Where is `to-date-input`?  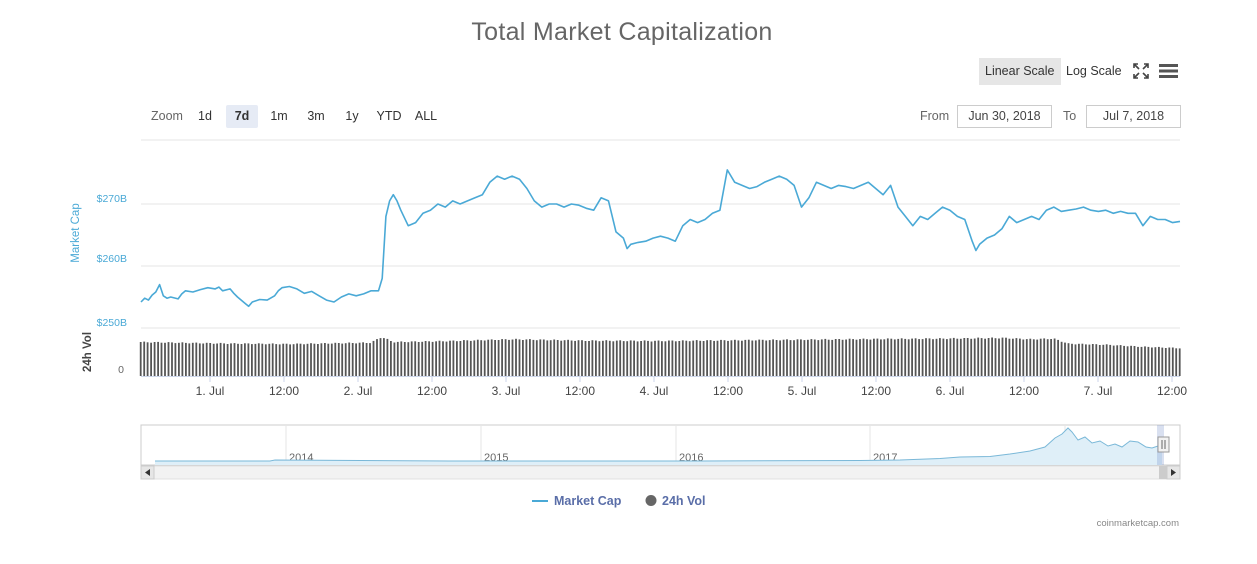 to-date-input is located at coordinates (1133, 116).